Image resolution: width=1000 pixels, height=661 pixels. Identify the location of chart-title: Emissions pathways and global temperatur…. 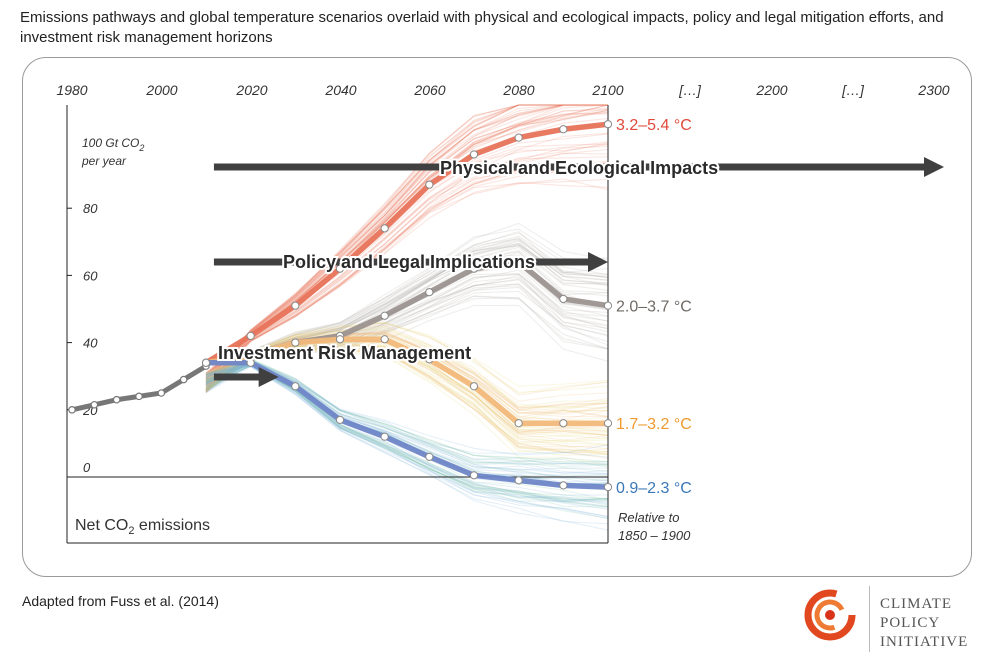
(482, 27).